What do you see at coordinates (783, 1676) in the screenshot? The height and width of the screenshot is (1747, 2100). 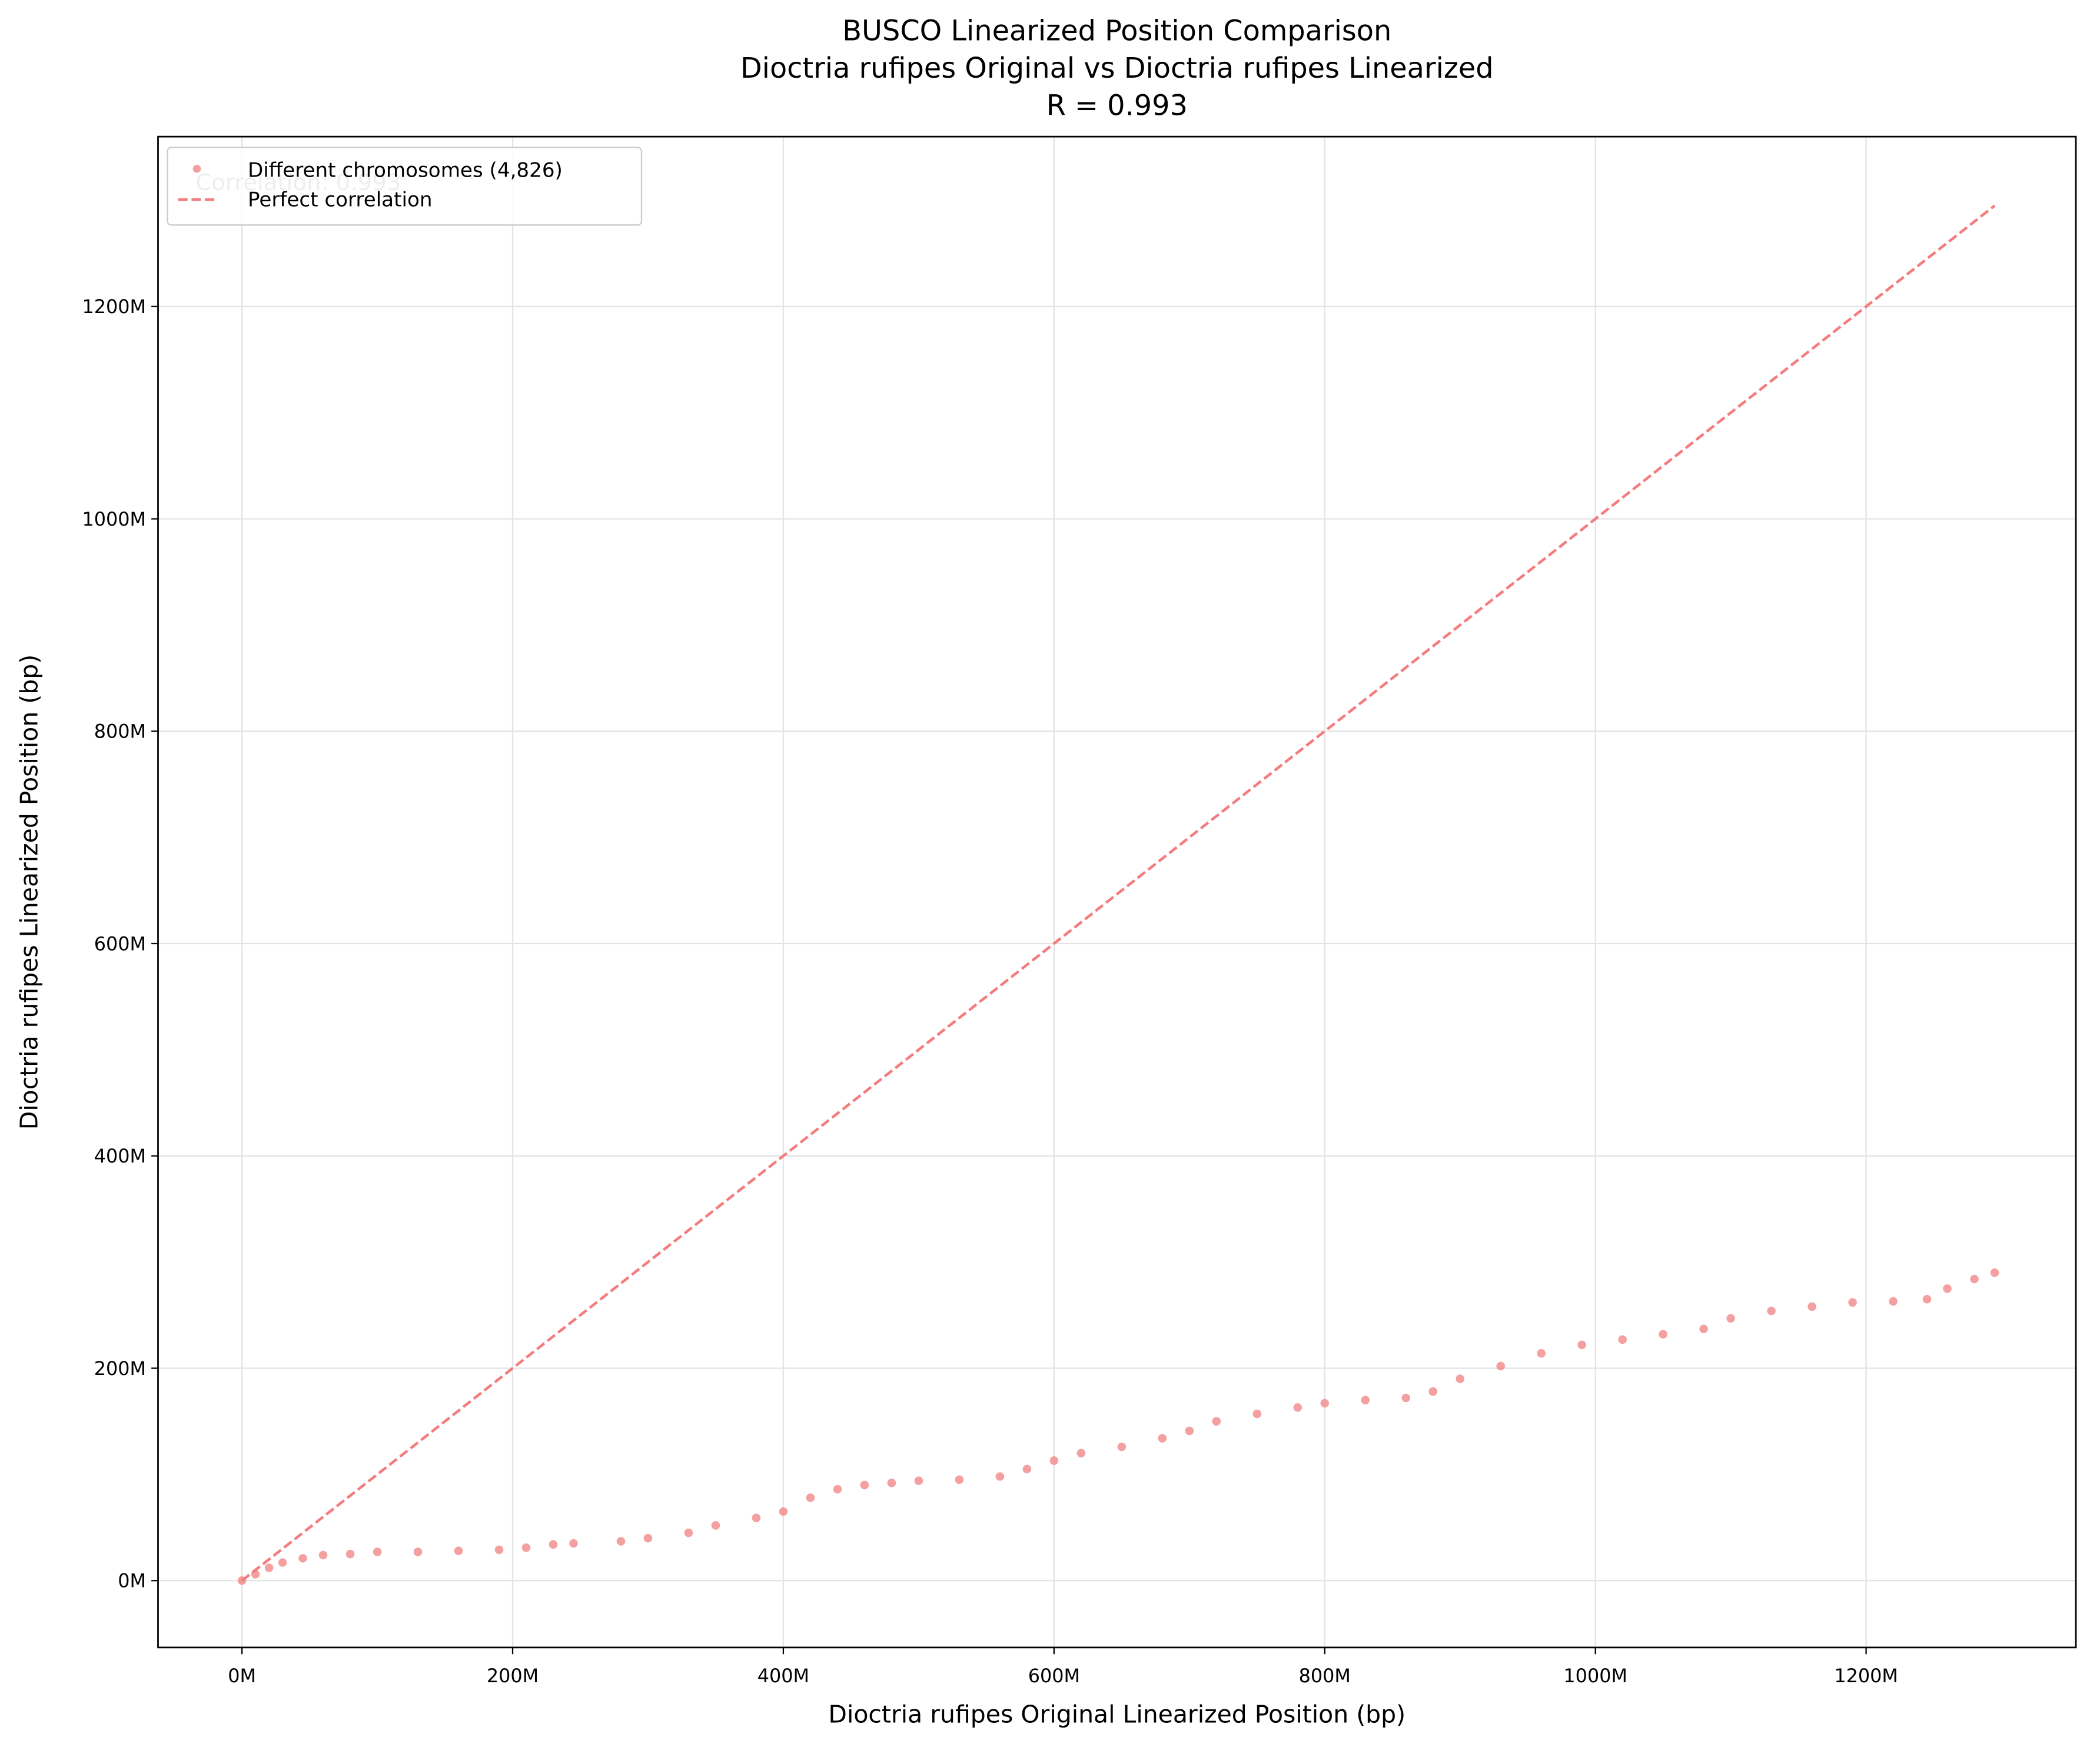 I see `x-tick-label: 400M` at bounding box center [783, 1676].